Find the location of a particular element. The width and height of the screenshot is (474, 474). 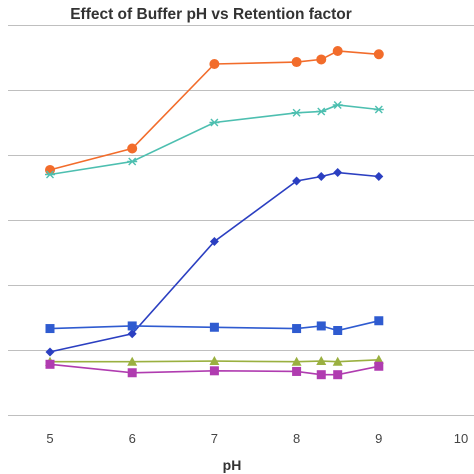

x-axis-ticks: 5 6 7 8 9 10 is located at coordinates (257, 438).